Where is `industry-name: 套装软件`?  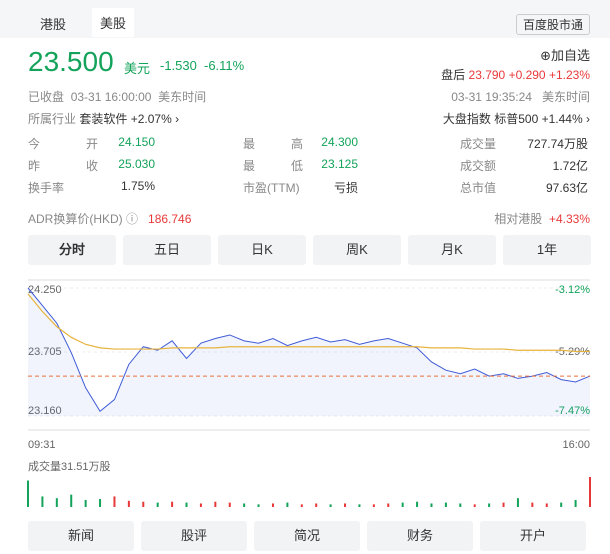
industry-name: 套装软件 is located at coordinates (103, 119).